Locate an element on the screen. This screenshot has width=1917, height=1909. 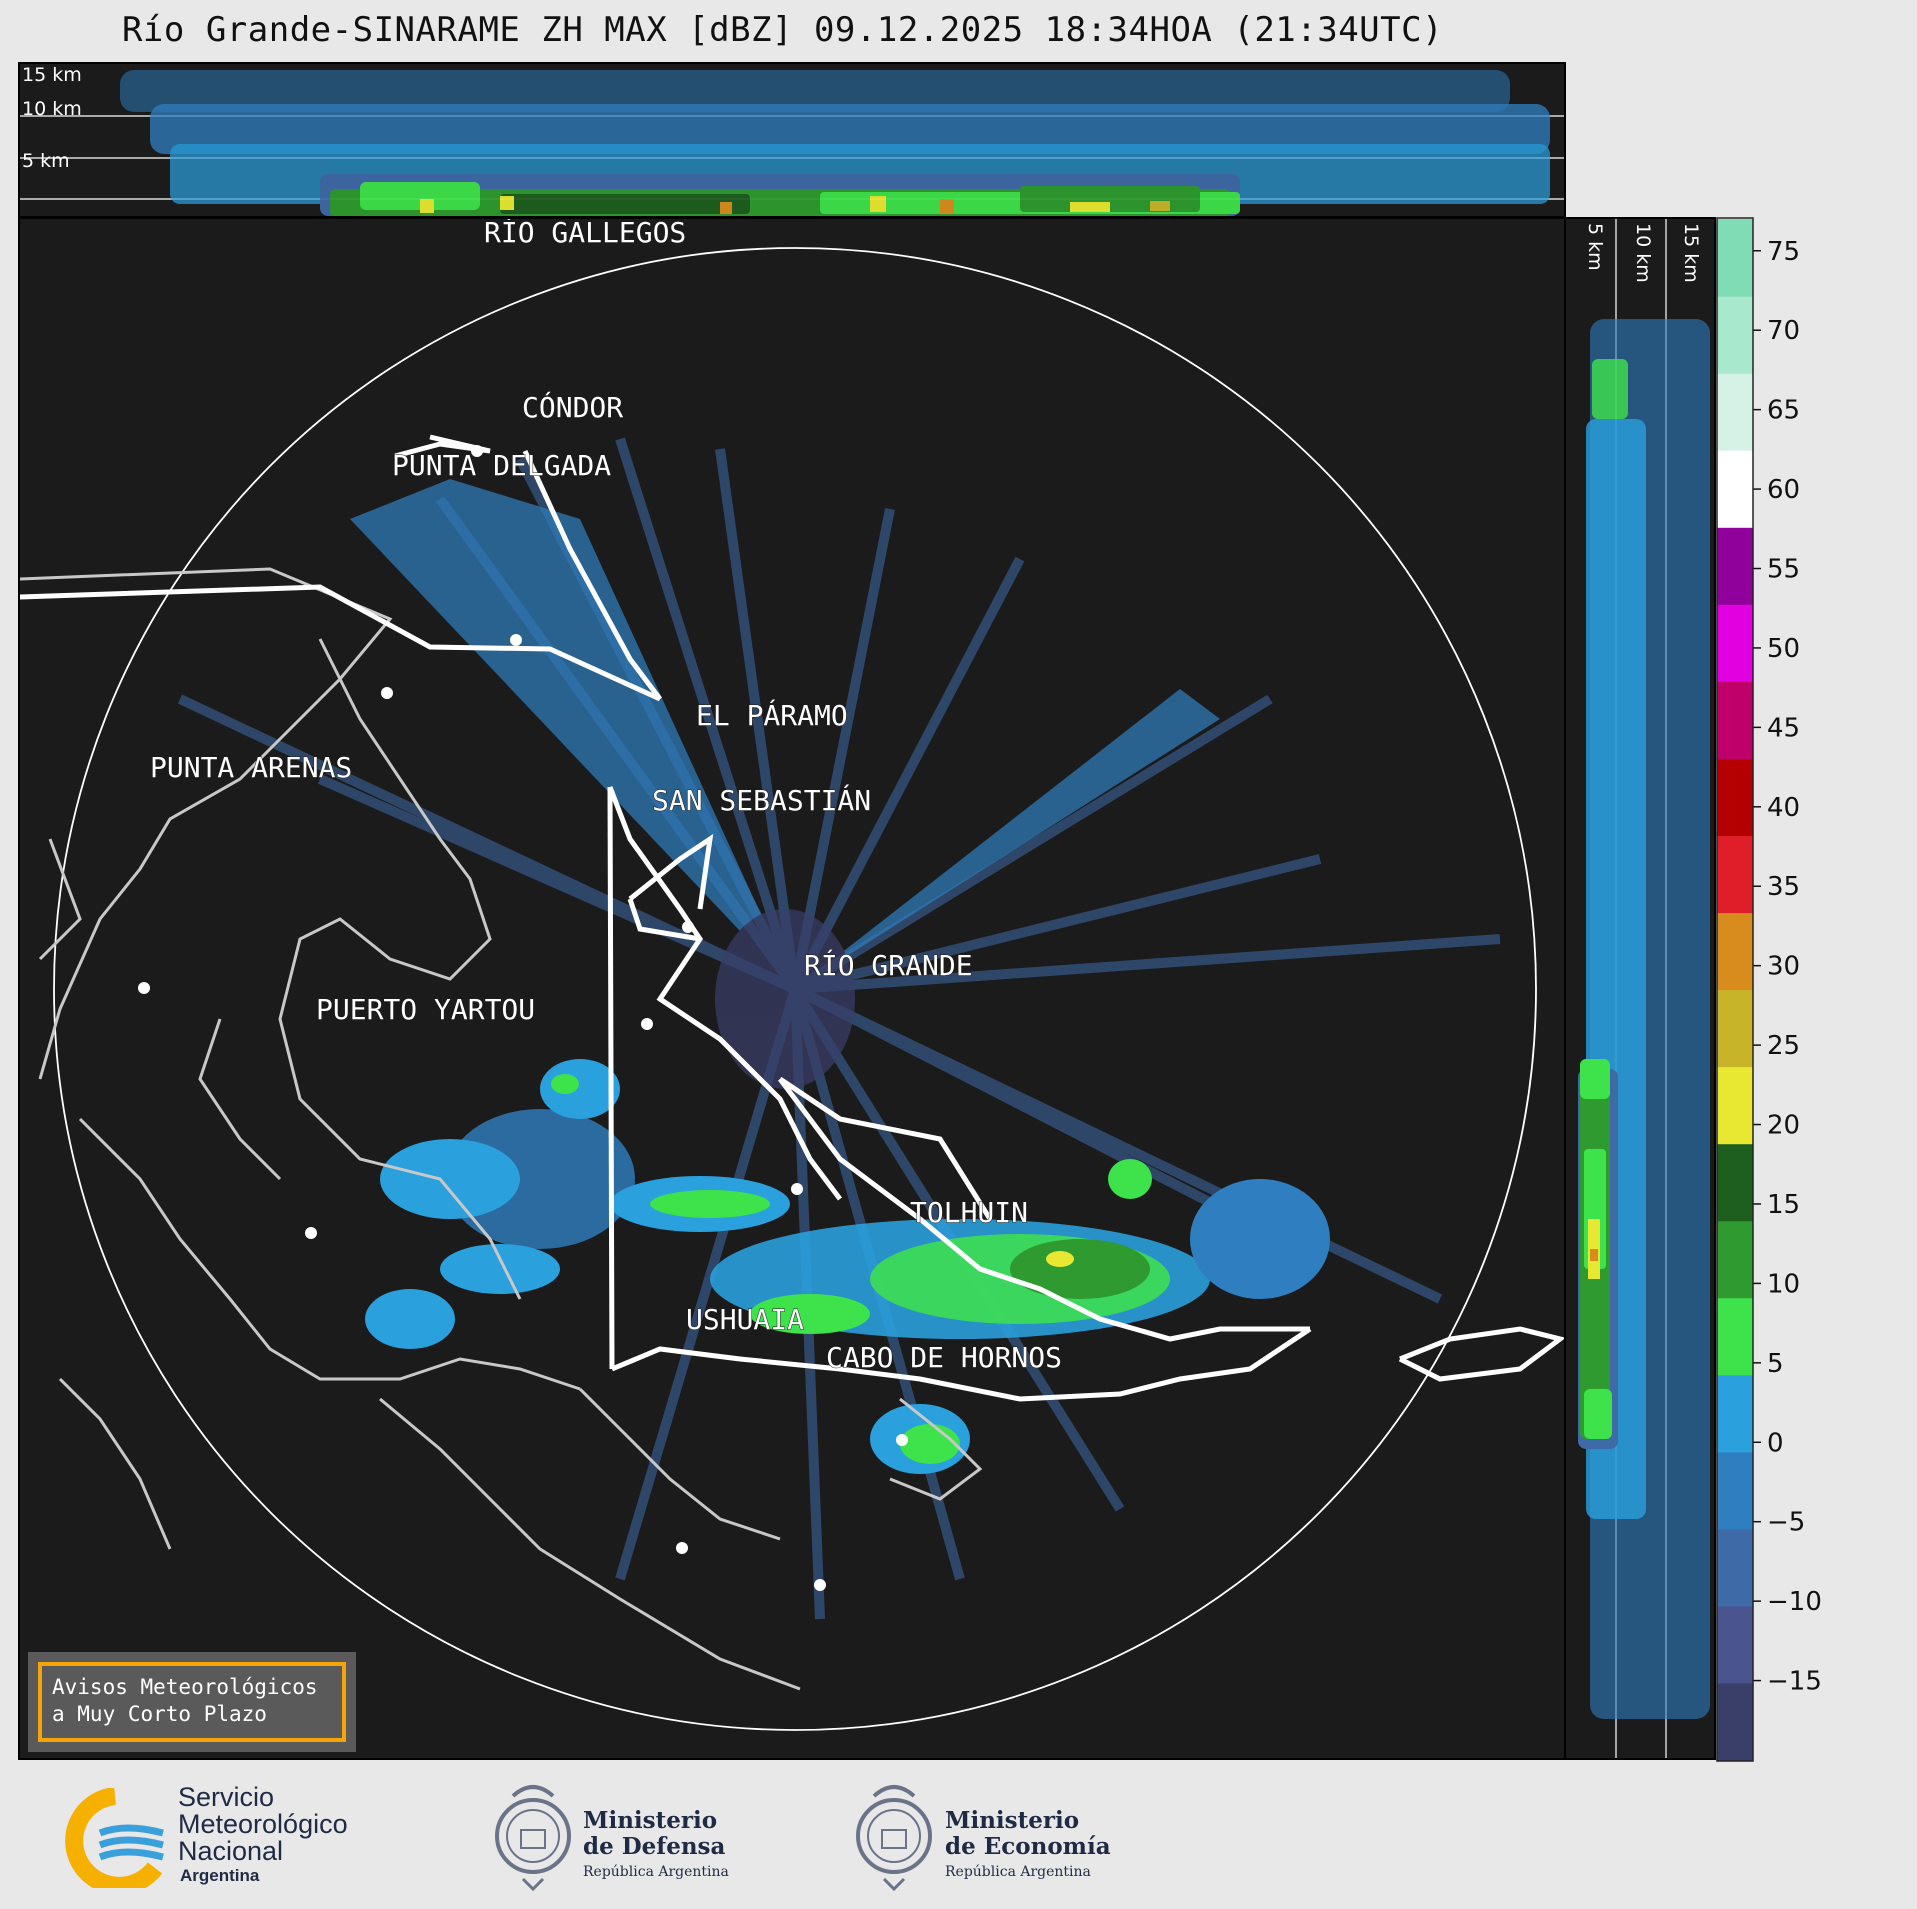
top-cross-section-echoes is located at coordinates (792, 143).